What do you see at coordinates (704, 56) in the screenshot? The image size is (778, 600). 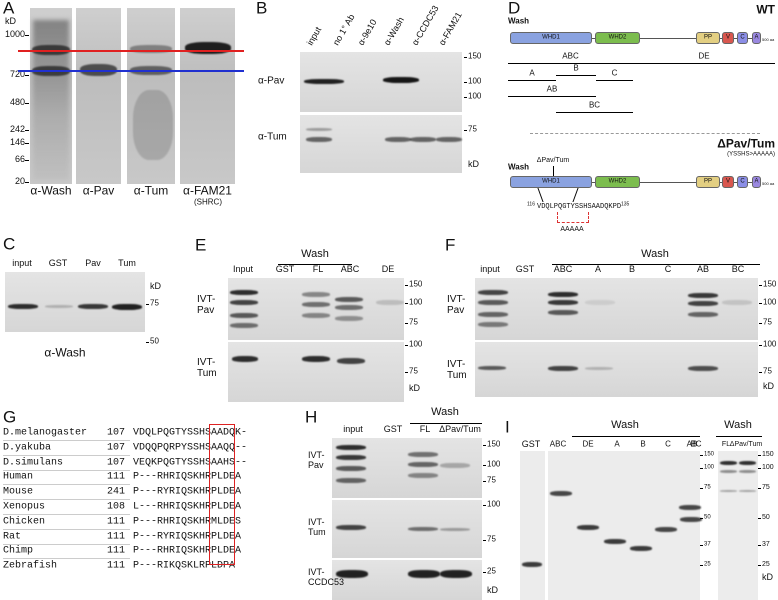 I see `fragment-label: DE` at bounding box center [704, 56].